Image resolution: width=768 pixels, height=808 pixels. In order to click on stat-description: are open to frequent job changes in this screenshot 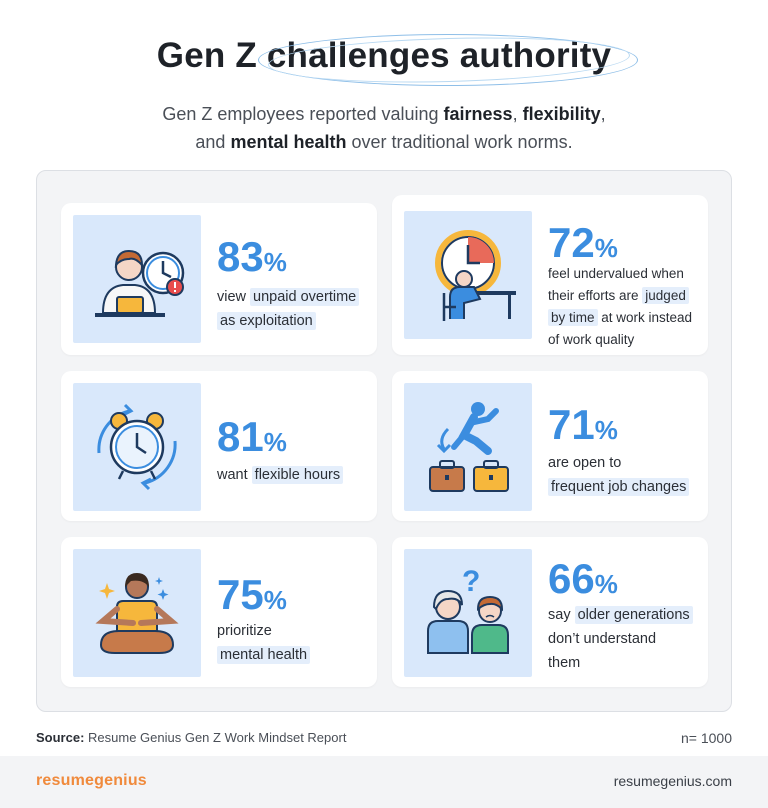, I will do `click(633, 475)`.